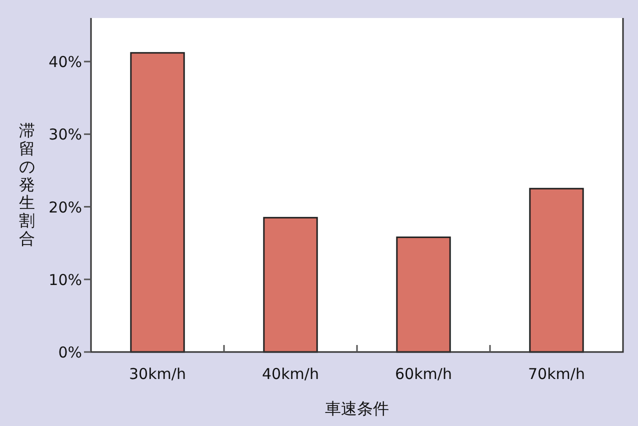 The width and height of the screenshot is (638, 426). What do you see at coordinates (65, 135) in the screenshot?
I see `y-tick-label: 30%` at bounding box center [65, 135].